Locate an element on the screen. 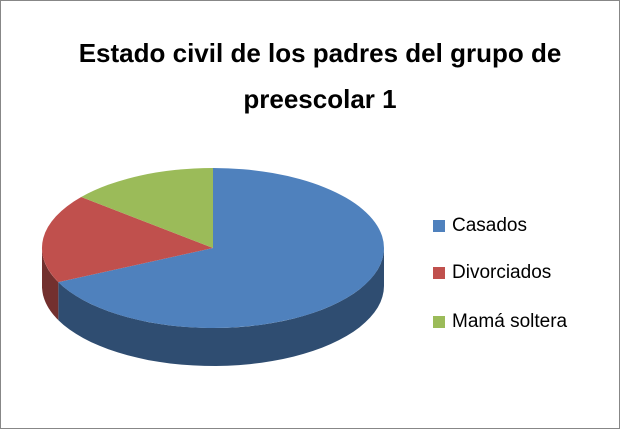 This screenshot has height=429, width=620. legend-label: Casados is located at coordinates (489, 225).